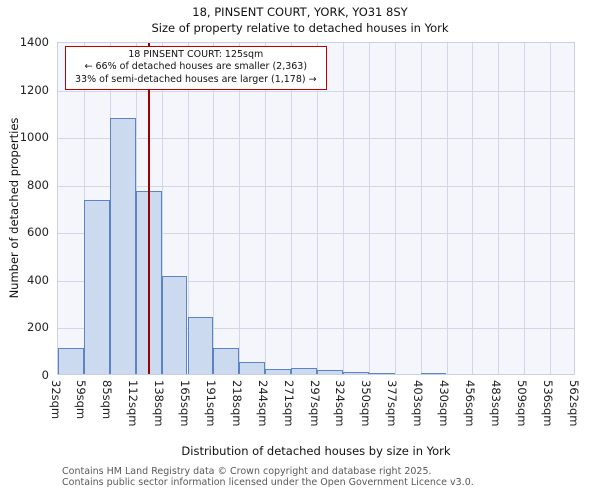 The height and width of the screenshot is (500, 600). What do you see at coordinates (38, 279) in the screenshot?
I see `y-tick-label: 400` at bounding box center [38, 279].